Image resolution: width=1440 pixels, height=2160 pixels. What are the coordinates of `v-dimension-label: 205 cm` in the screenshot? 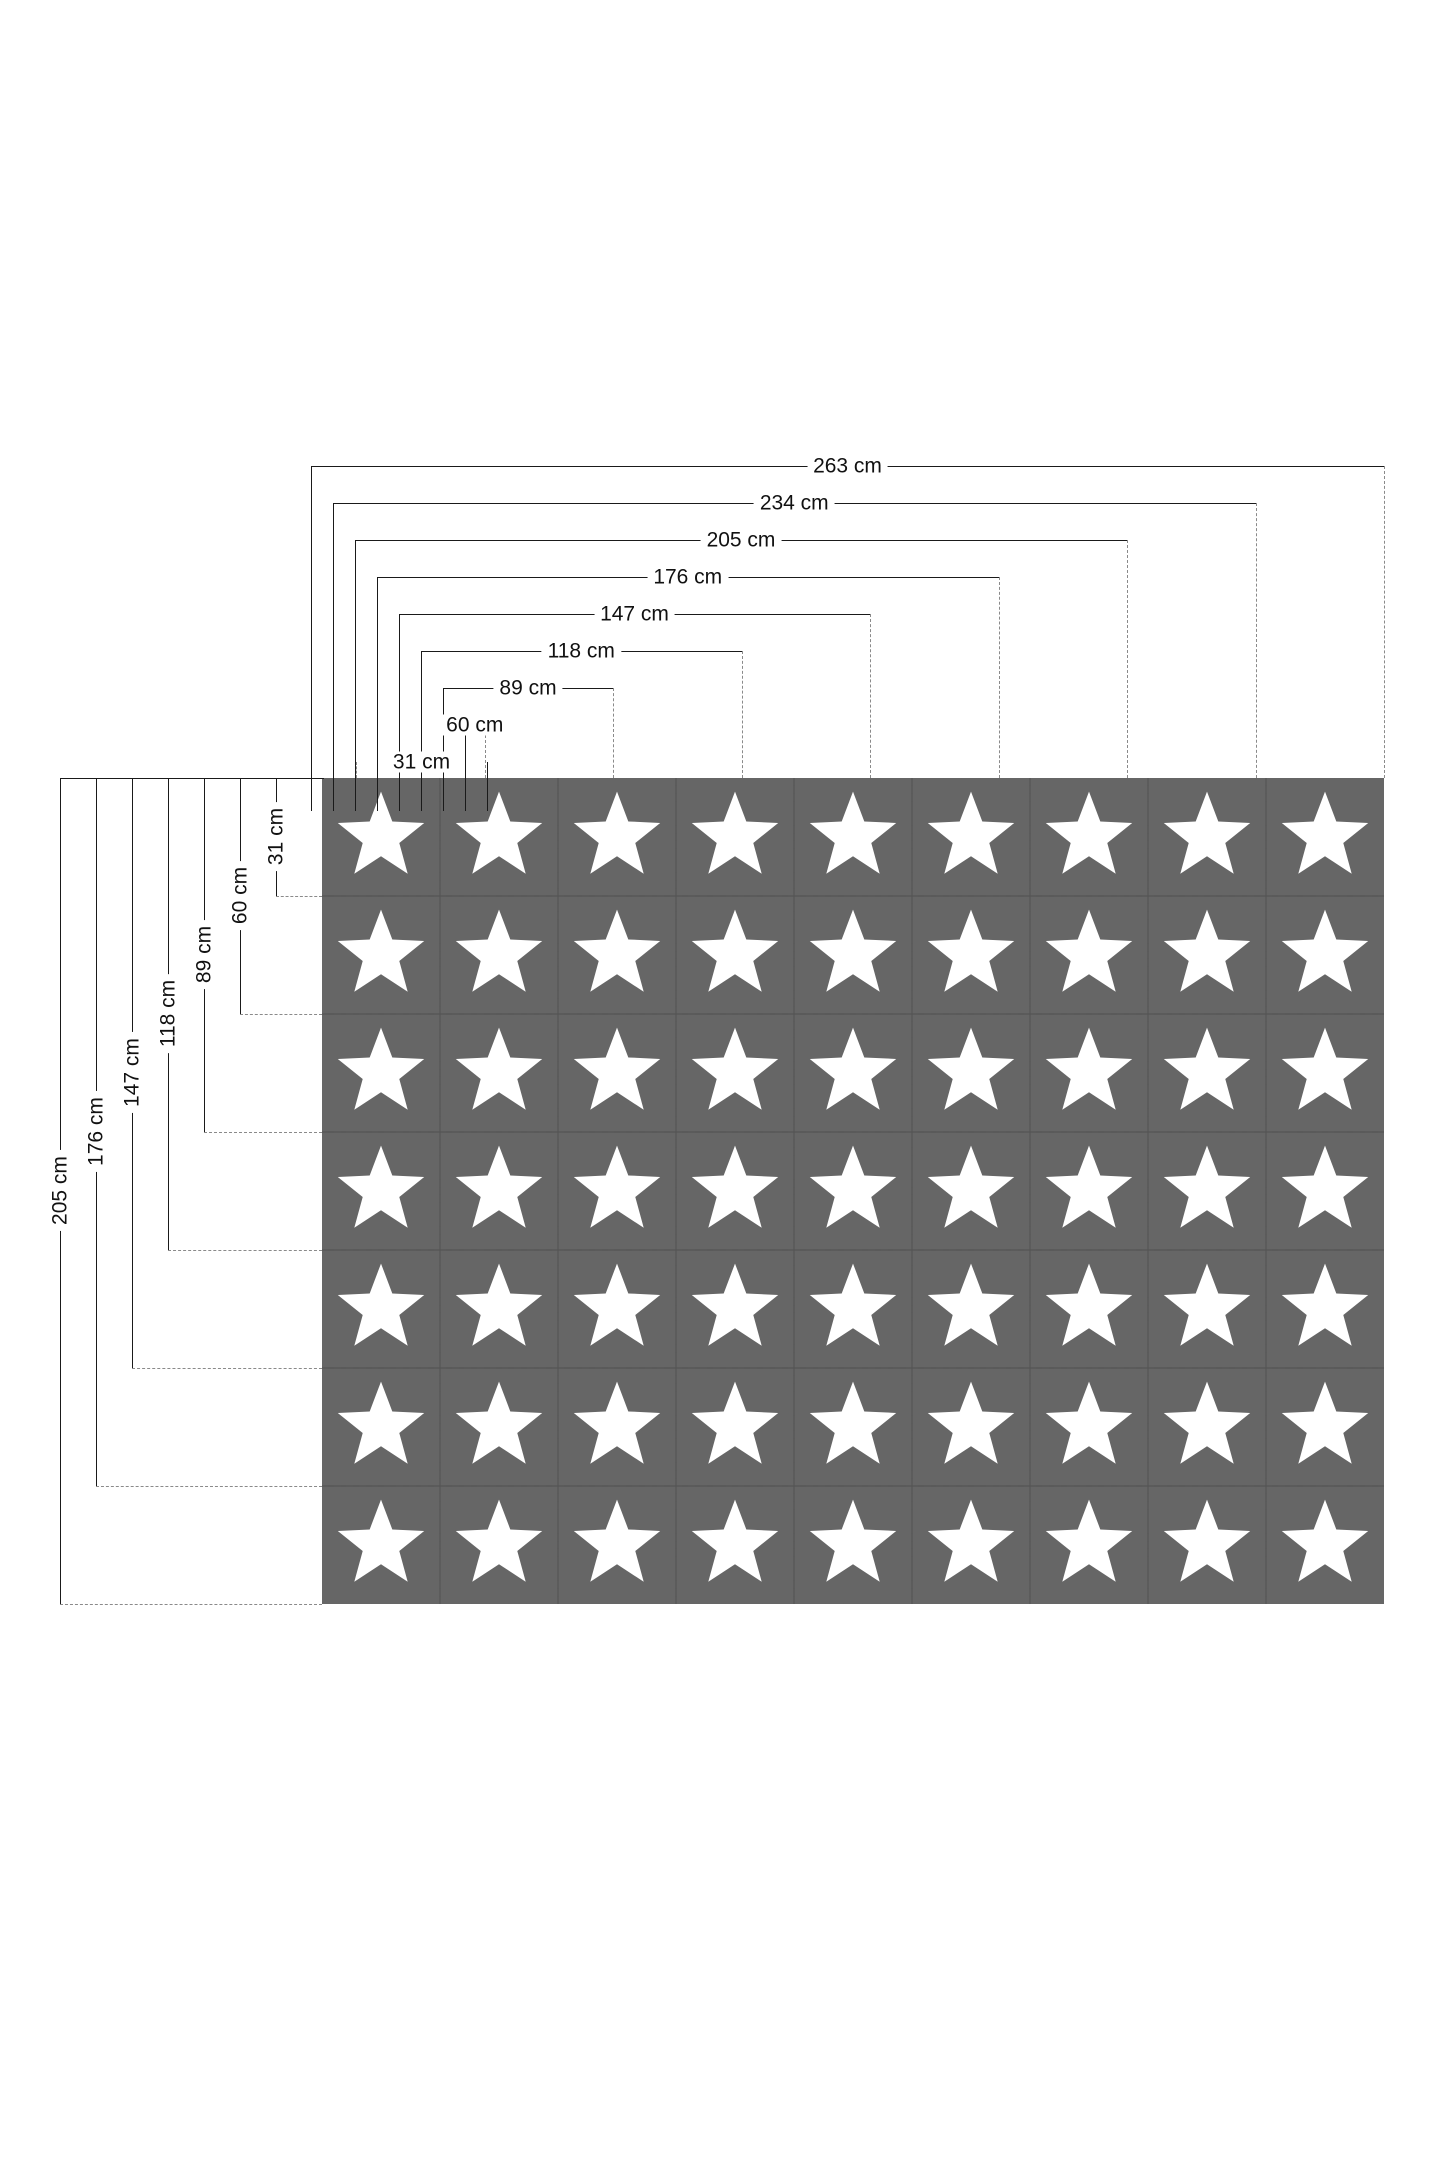 It's located at (60, 1190).